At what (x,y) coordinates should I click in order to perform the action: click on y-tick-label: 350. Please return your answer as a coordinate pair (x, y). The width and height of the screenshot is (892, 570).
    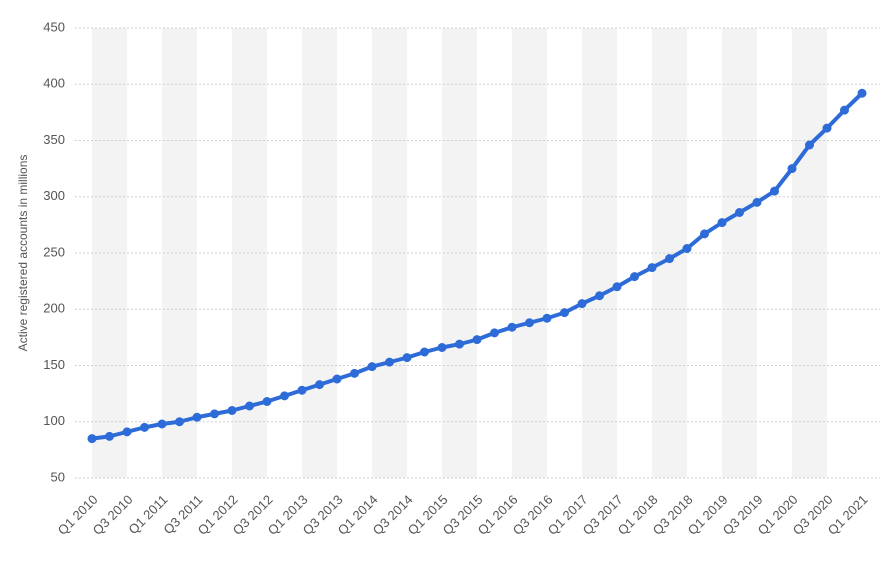
    Looking at the image, I should click on (54, 139).